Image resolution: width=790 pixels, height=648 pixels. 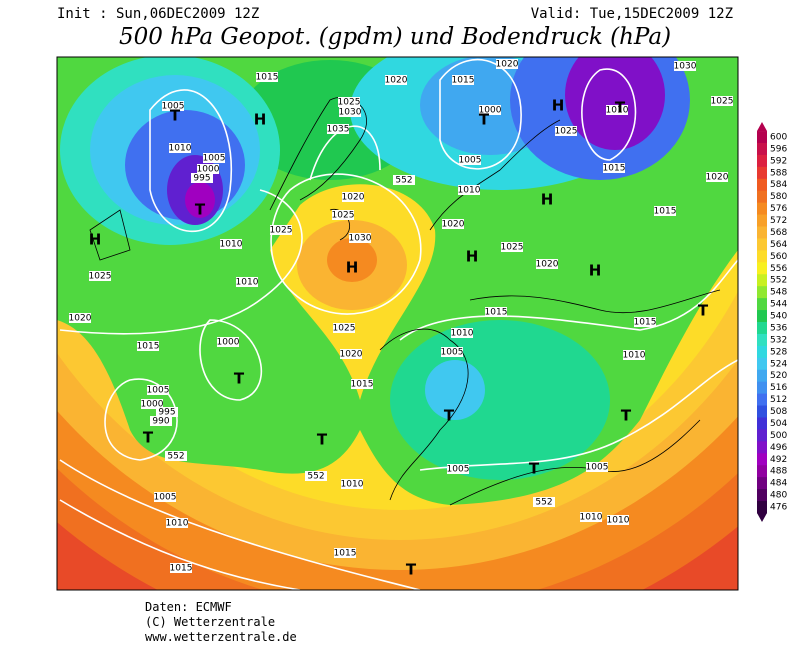 I want to click on colorbar-arrow-bottom, so click(x=762, y=517).